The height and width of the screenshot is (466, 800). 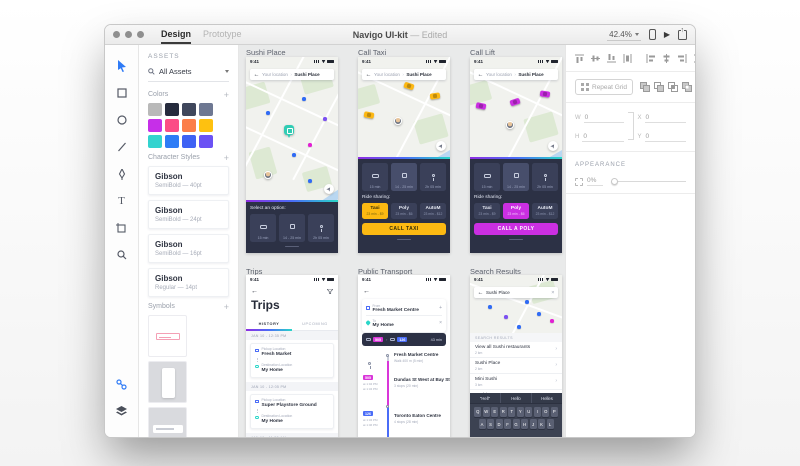 What do you see at coordinates (682, 58) in the screenshot?
I see `align-right-icon` at bounding box center [682, 58].